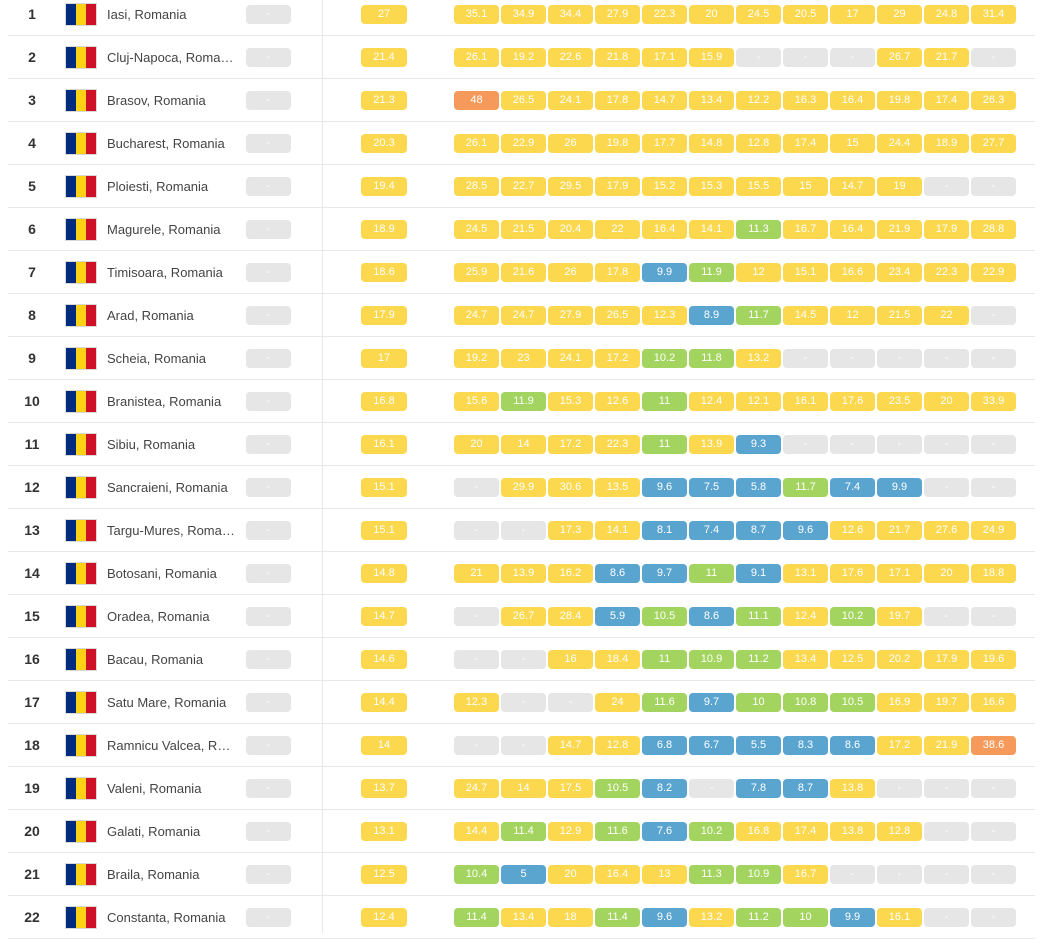 Image resolution: width=1049 pixels, height=939 pixels. Describe the element at coordinates (664, 659) in the screenshot. I see `monthly-value-badge: 11` at that location.